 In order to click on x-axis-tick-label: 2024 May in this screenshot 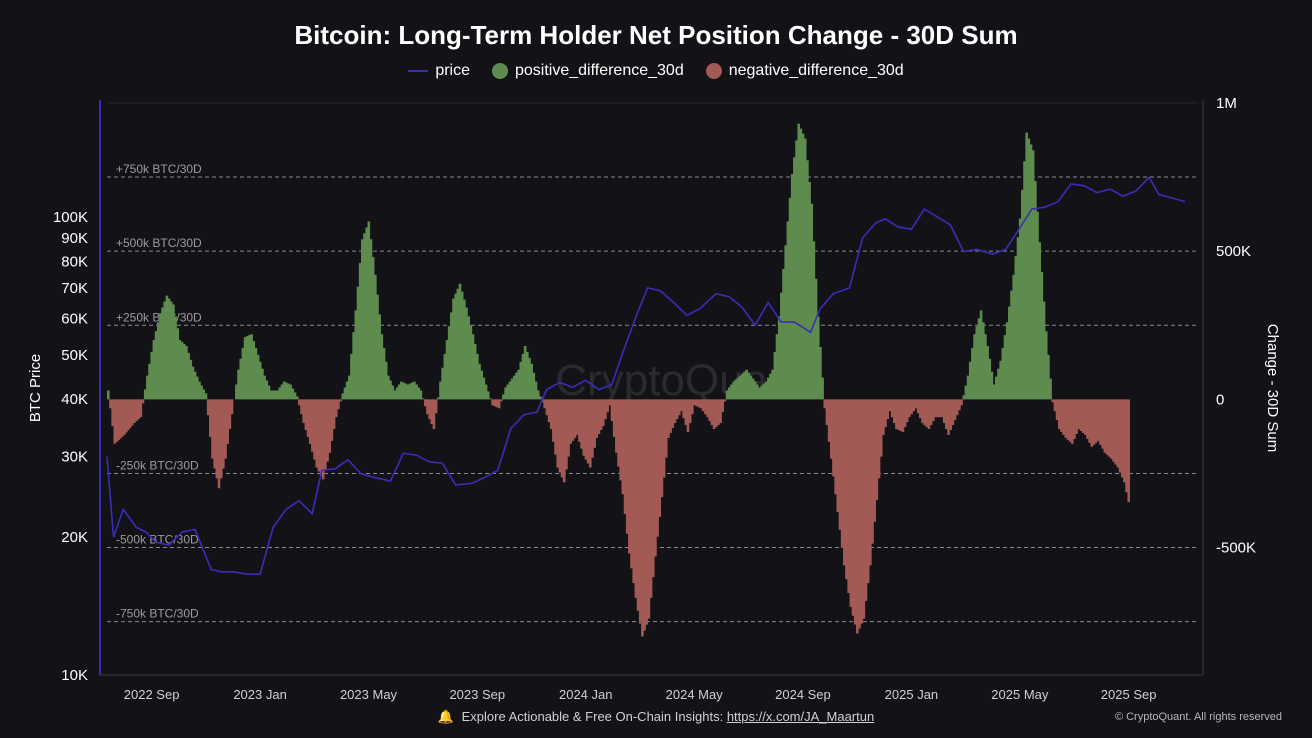, I will do `click(695, 694)`.